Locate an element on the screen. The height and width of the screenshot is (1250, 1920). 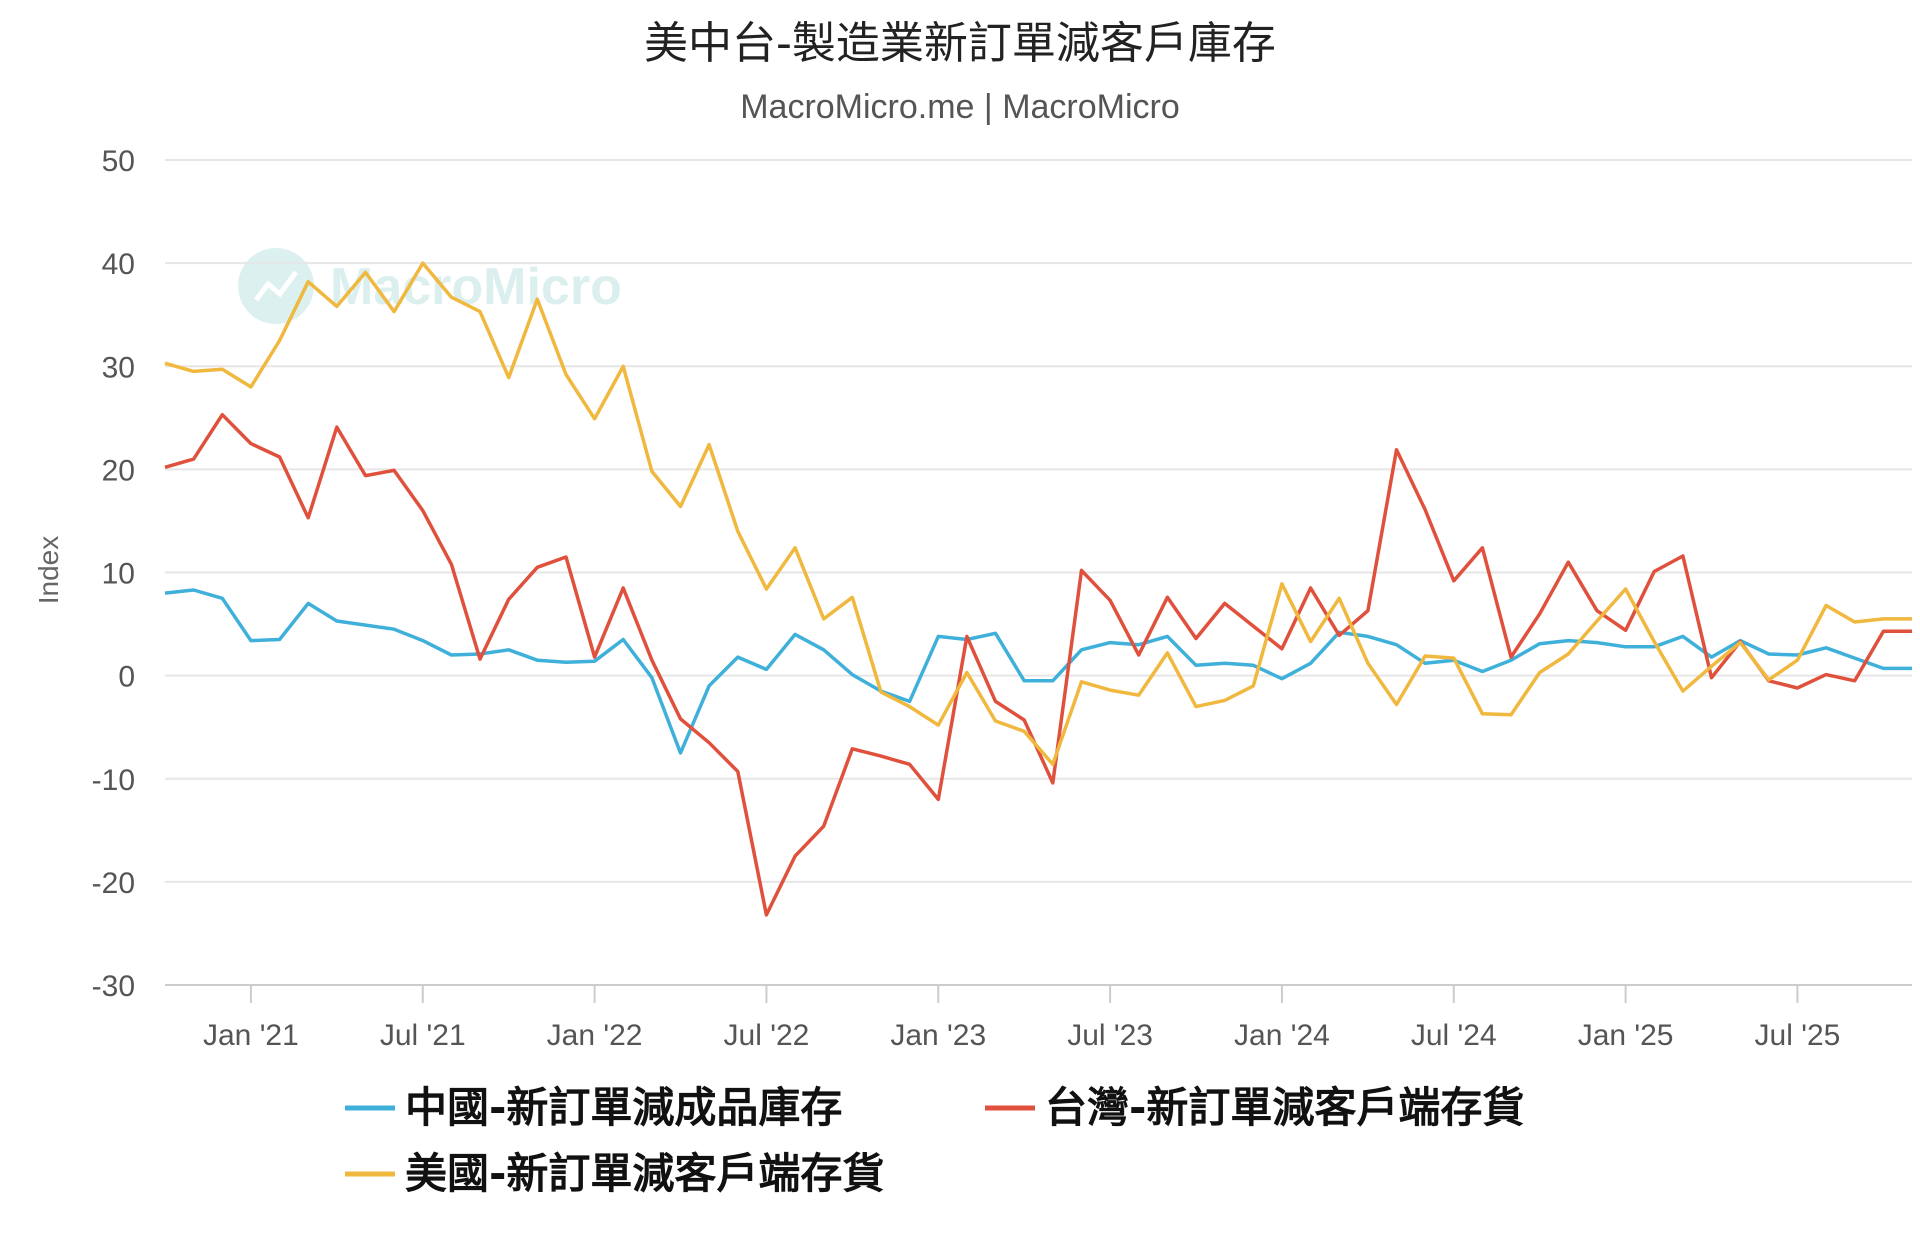
chart-title: 美中台-製造業新訂單減客戶庫存 is located at coordinates (960, 43).